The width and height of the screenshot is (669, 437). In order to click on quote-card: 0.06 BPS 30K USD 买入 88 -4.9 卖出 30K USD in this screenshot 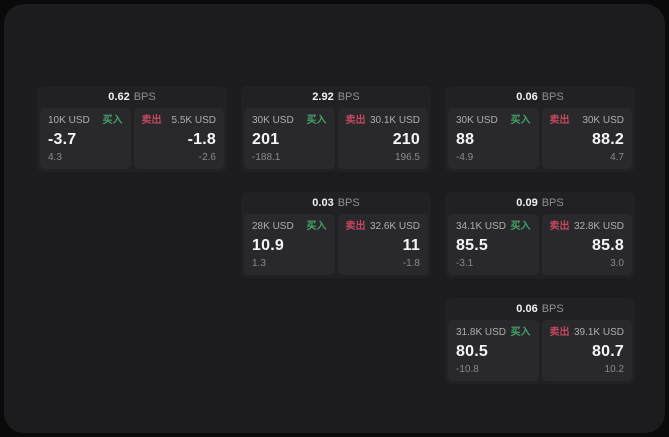, I will do `click(540, 129)`.